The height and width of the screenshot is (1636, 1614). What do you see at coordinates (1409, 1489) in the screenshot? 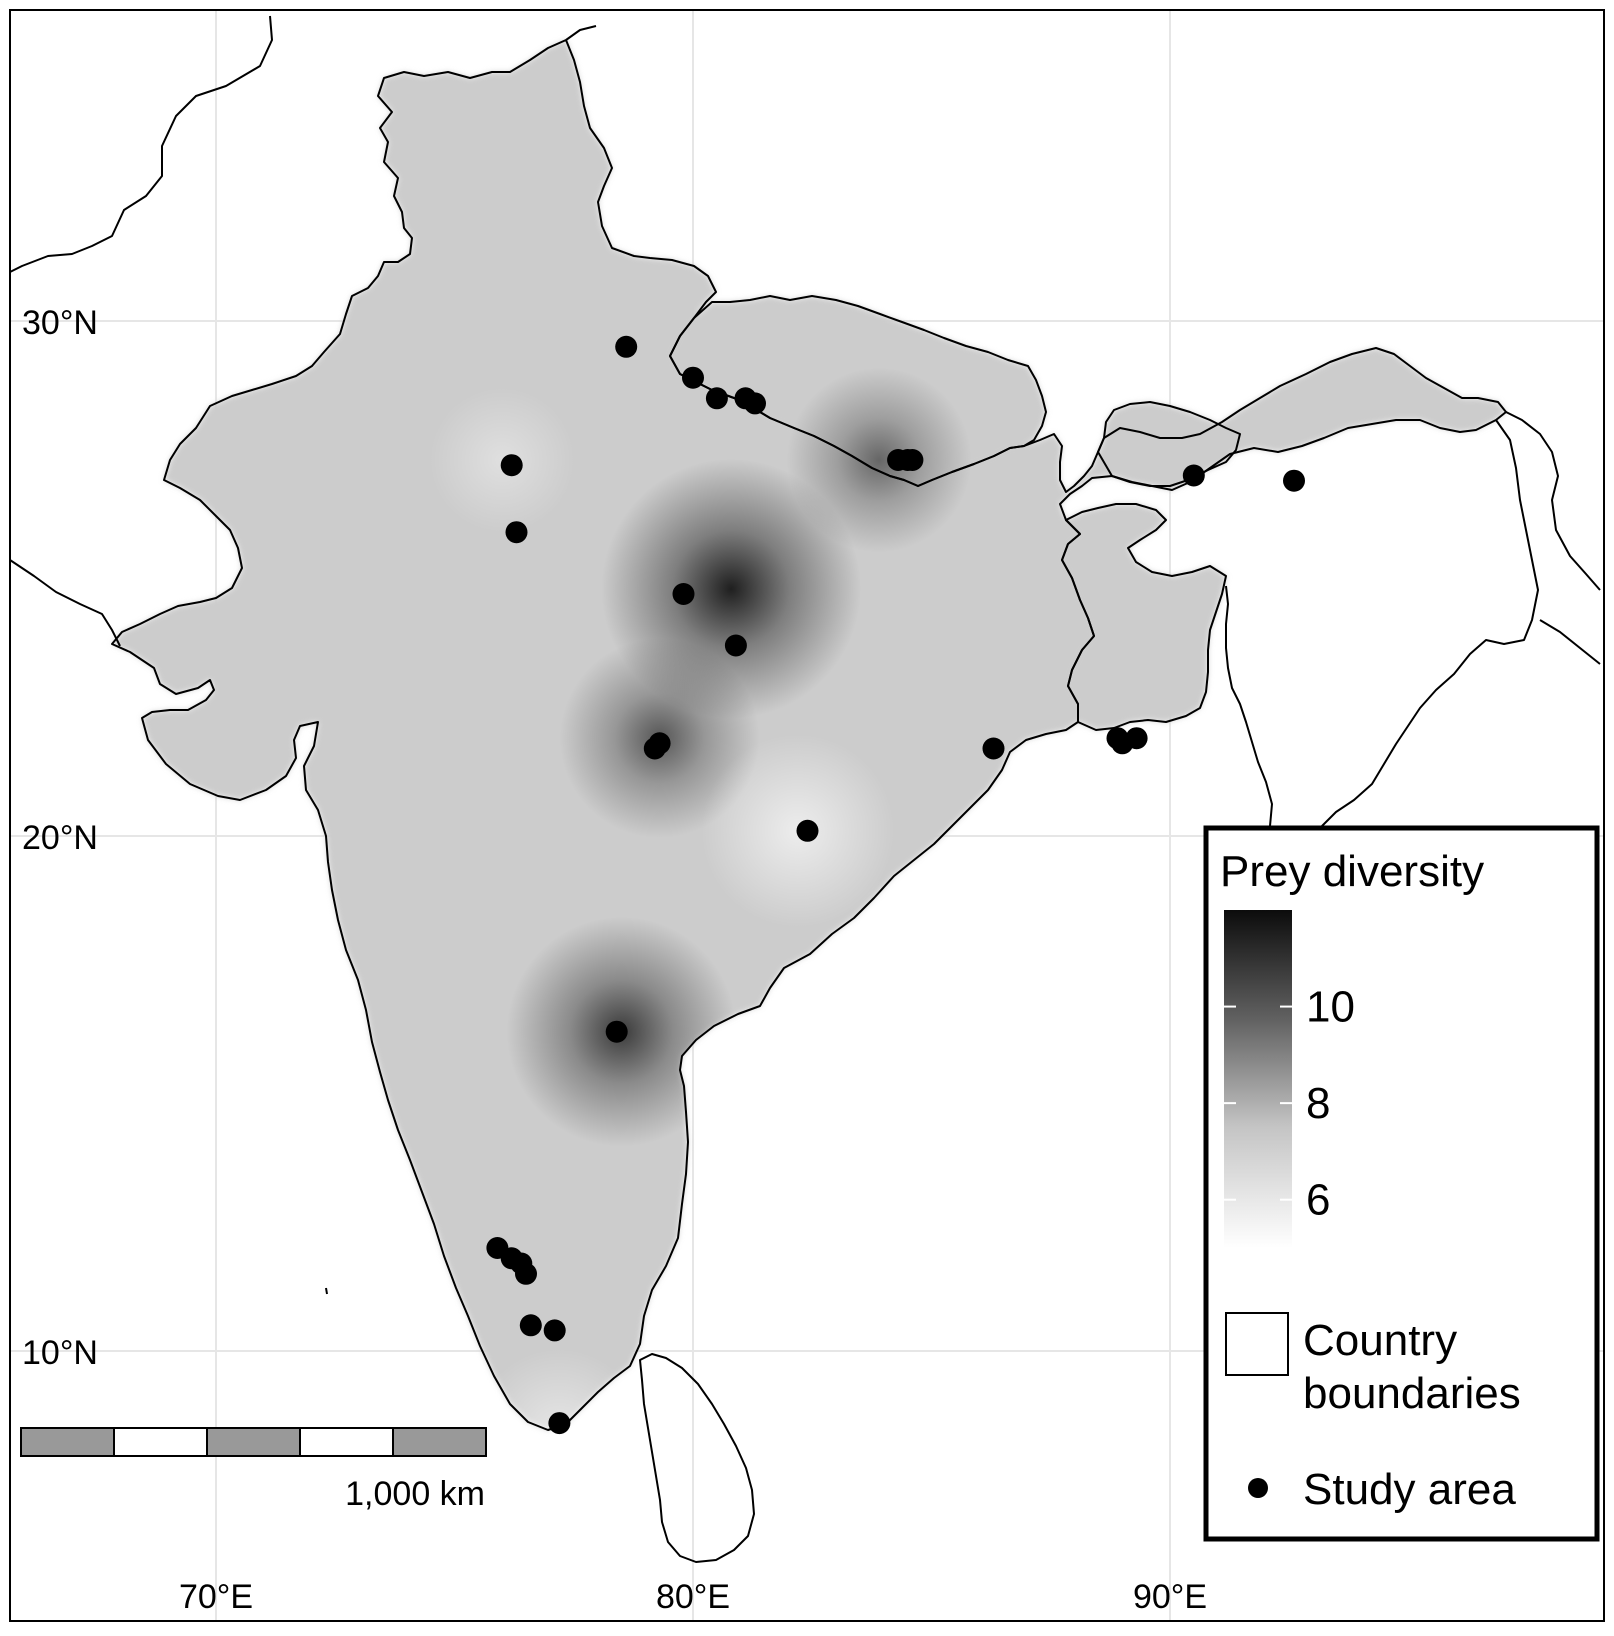
I see `legend-study-area-label: Study area` at bounding box center [1409, 1489].